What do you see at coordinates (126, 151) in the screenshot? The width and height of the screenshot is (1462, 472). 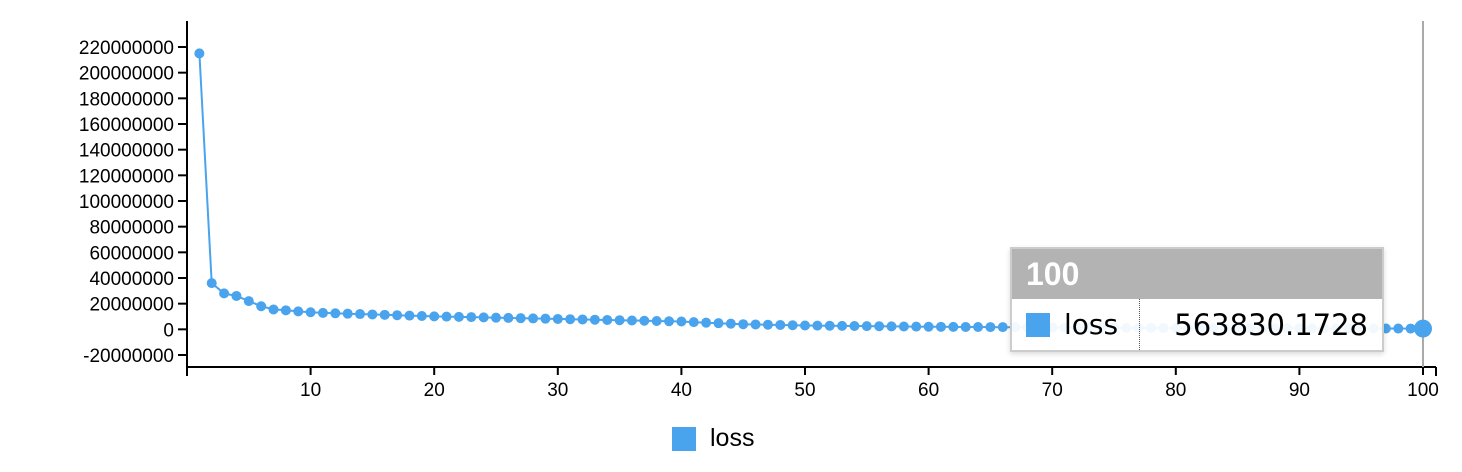 I see `y-tick-label: 140000000` at bounding box center [126, 151].